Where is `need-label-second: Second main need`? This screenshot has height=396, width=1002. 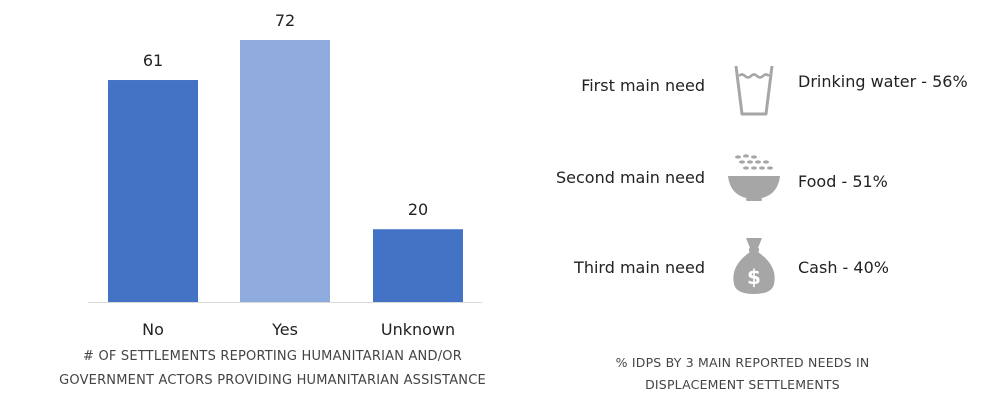 need-label-second: Second main need is located at coordinates (630, 177).